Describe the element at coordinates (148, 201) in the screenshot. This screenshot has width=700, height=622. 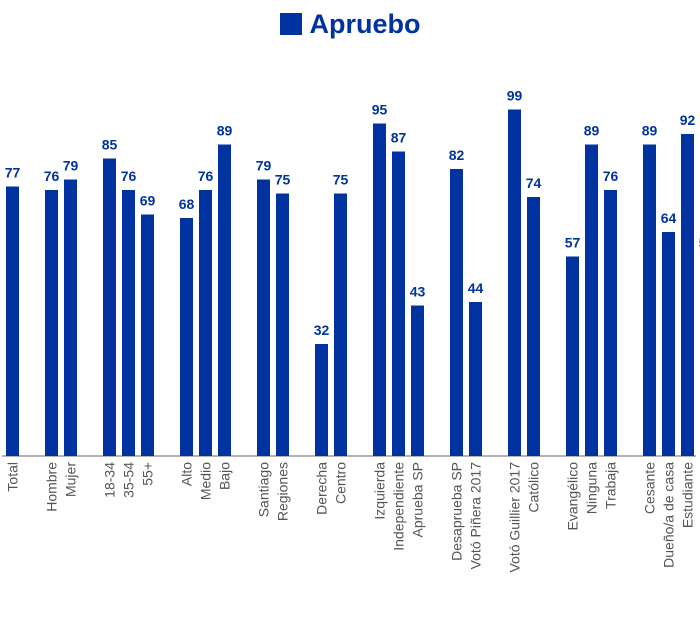
I see `data-label: 69` at that location.